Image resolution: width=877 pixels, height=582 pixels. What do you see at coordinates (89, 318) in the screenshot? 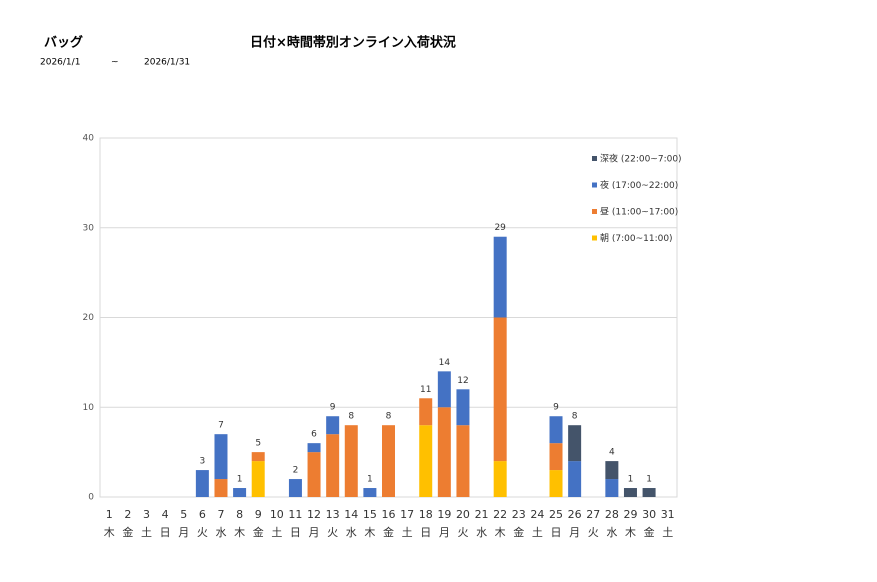
I see `y-tick-label: 20` at bounding box center [89, 318].